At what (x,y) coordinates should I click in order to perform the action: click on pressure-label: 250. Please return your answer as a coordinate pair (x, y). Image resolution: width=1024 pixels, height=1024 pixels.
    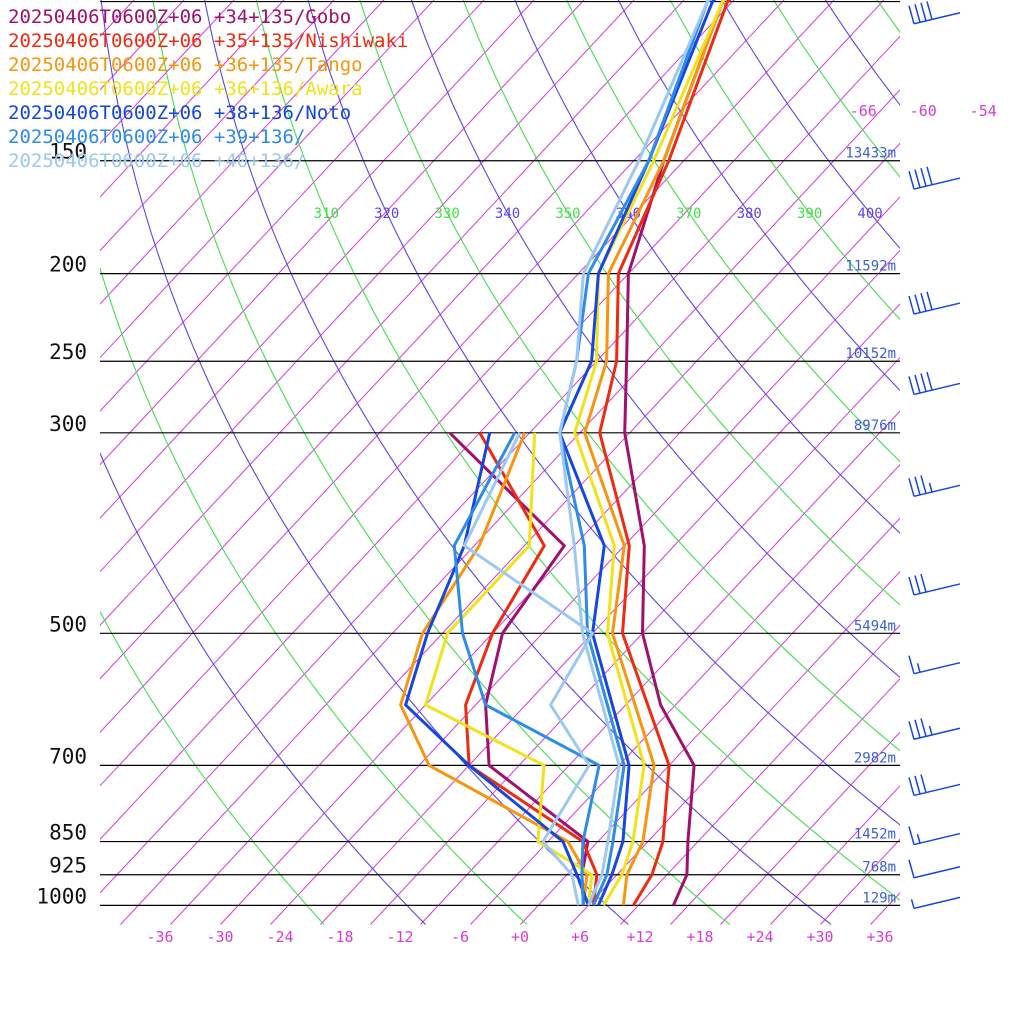
    Looking at the image, I should click on (68, 352).